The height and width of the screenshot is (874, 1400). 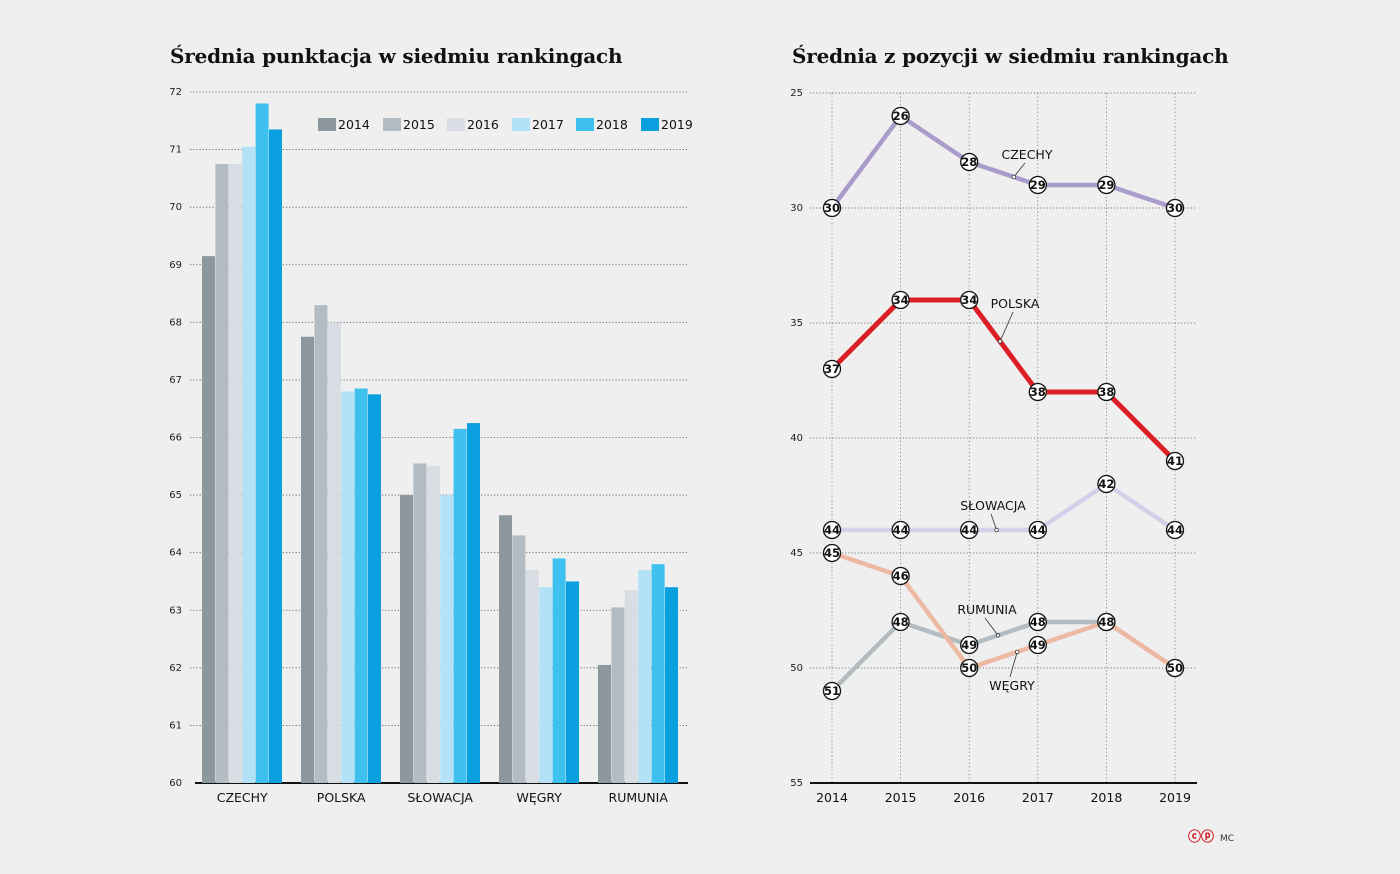 I want to click on point-marker-czechy-2017, so click(x=1037, y=185).